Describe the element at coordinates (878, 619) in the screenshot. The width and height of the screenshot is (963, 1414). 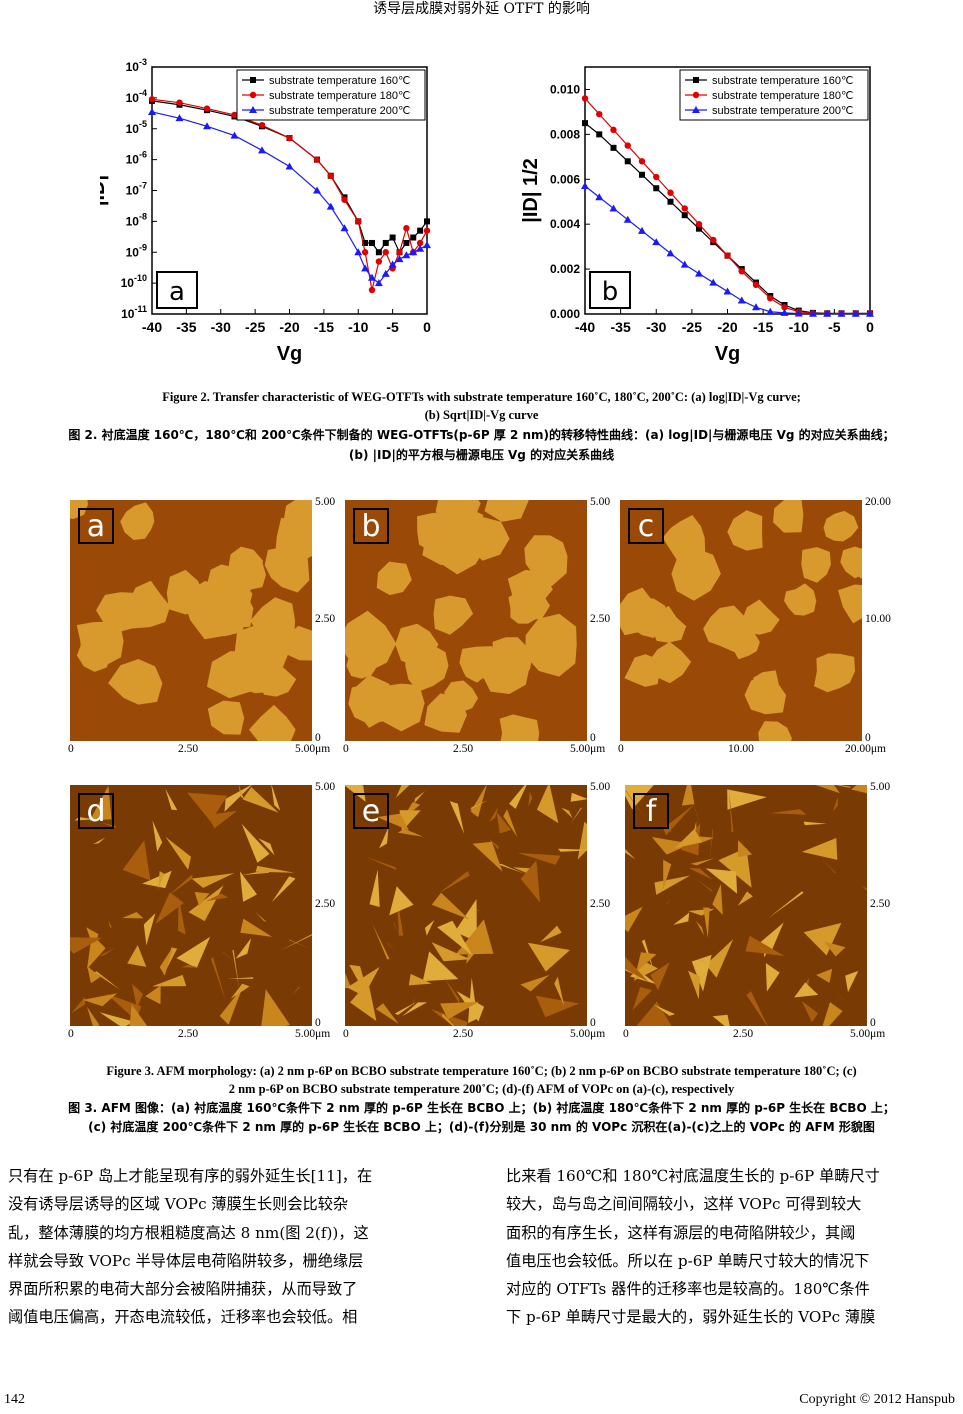
I see `afm-y-tick-mid: 10.00` at that location.